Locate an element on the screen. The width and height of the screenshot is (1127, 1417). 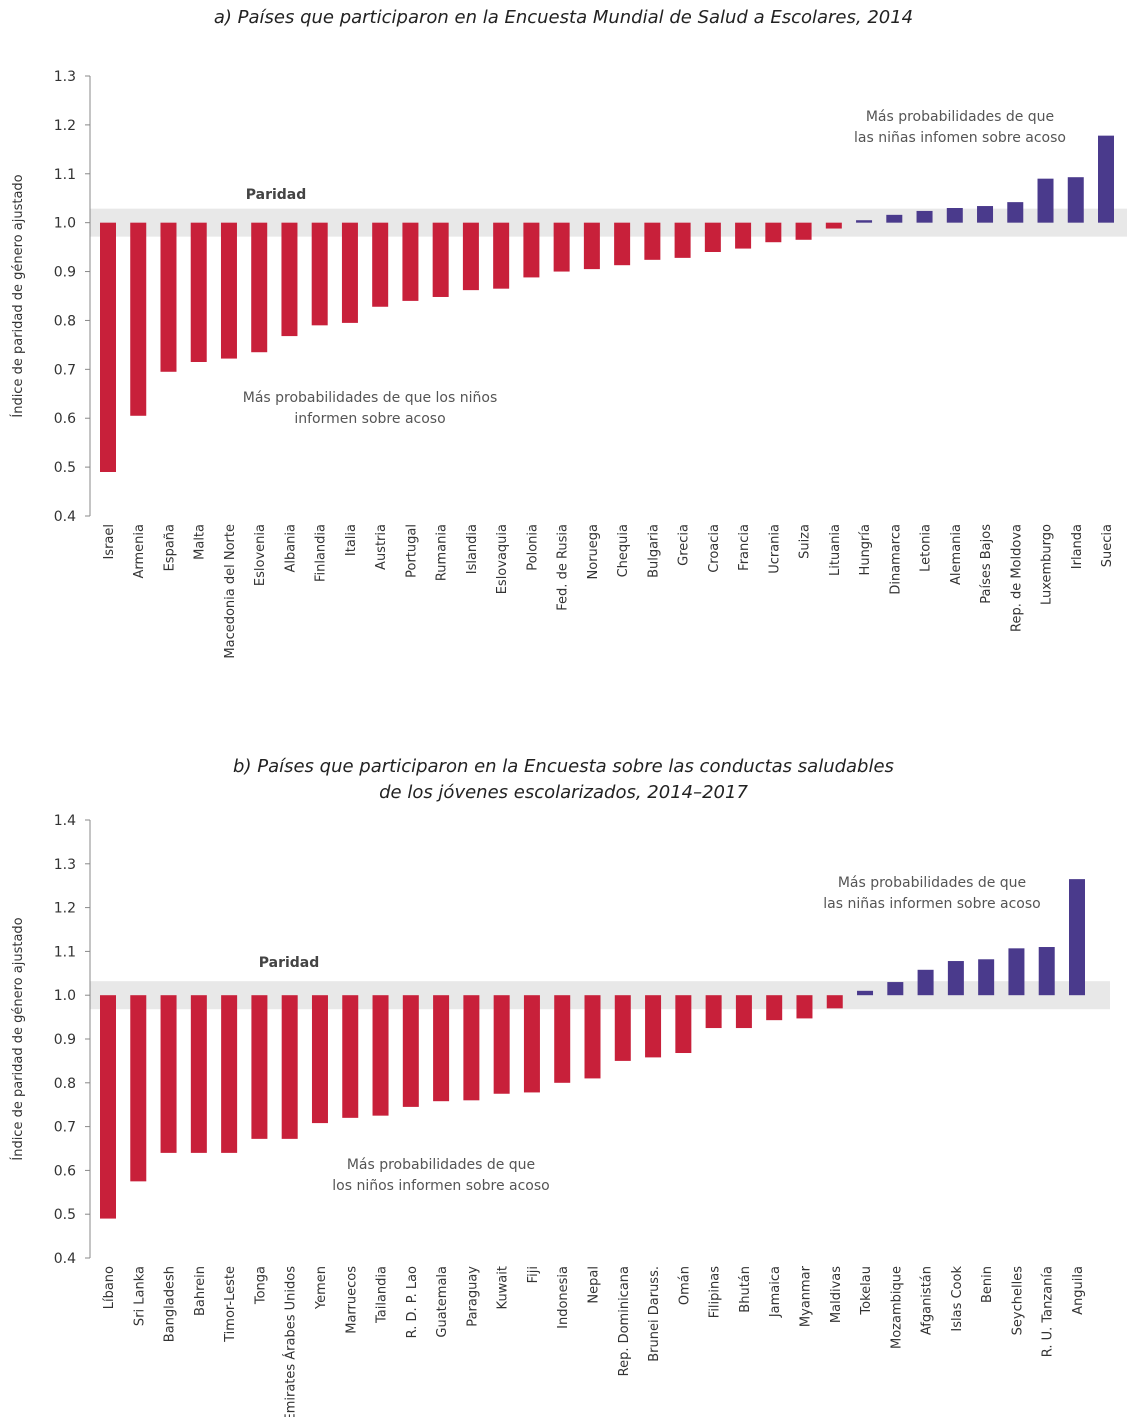
chart-a-category-label: Albania is located at coordinates (290, 548).